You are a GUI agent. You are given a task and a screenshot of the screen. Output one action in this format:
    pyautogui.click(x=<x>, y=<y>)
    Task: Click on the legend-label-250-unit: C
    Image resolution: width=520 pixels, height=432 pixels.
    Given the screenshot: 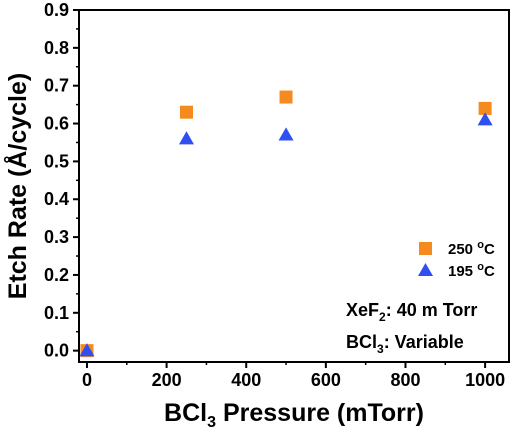 What is the action you would take?
    pyautogui.click(x=489, y=249)
    